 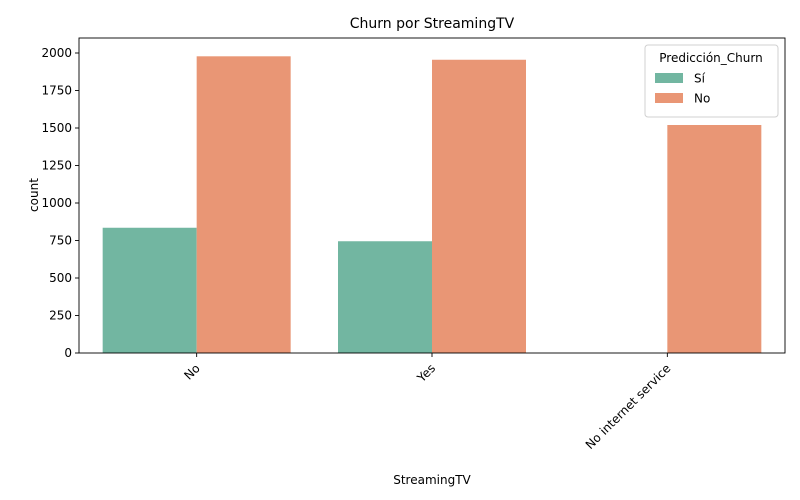 I want to click on legend-title: Predicción_Churn, so click(x=710, y=58).